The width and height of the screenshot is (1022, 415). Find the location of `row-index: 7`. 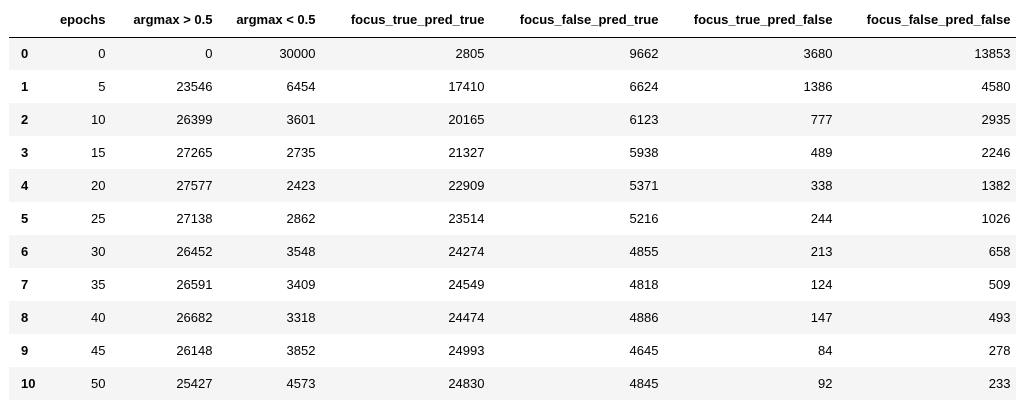

row-index: 7 is located at coordinates (25, 284).